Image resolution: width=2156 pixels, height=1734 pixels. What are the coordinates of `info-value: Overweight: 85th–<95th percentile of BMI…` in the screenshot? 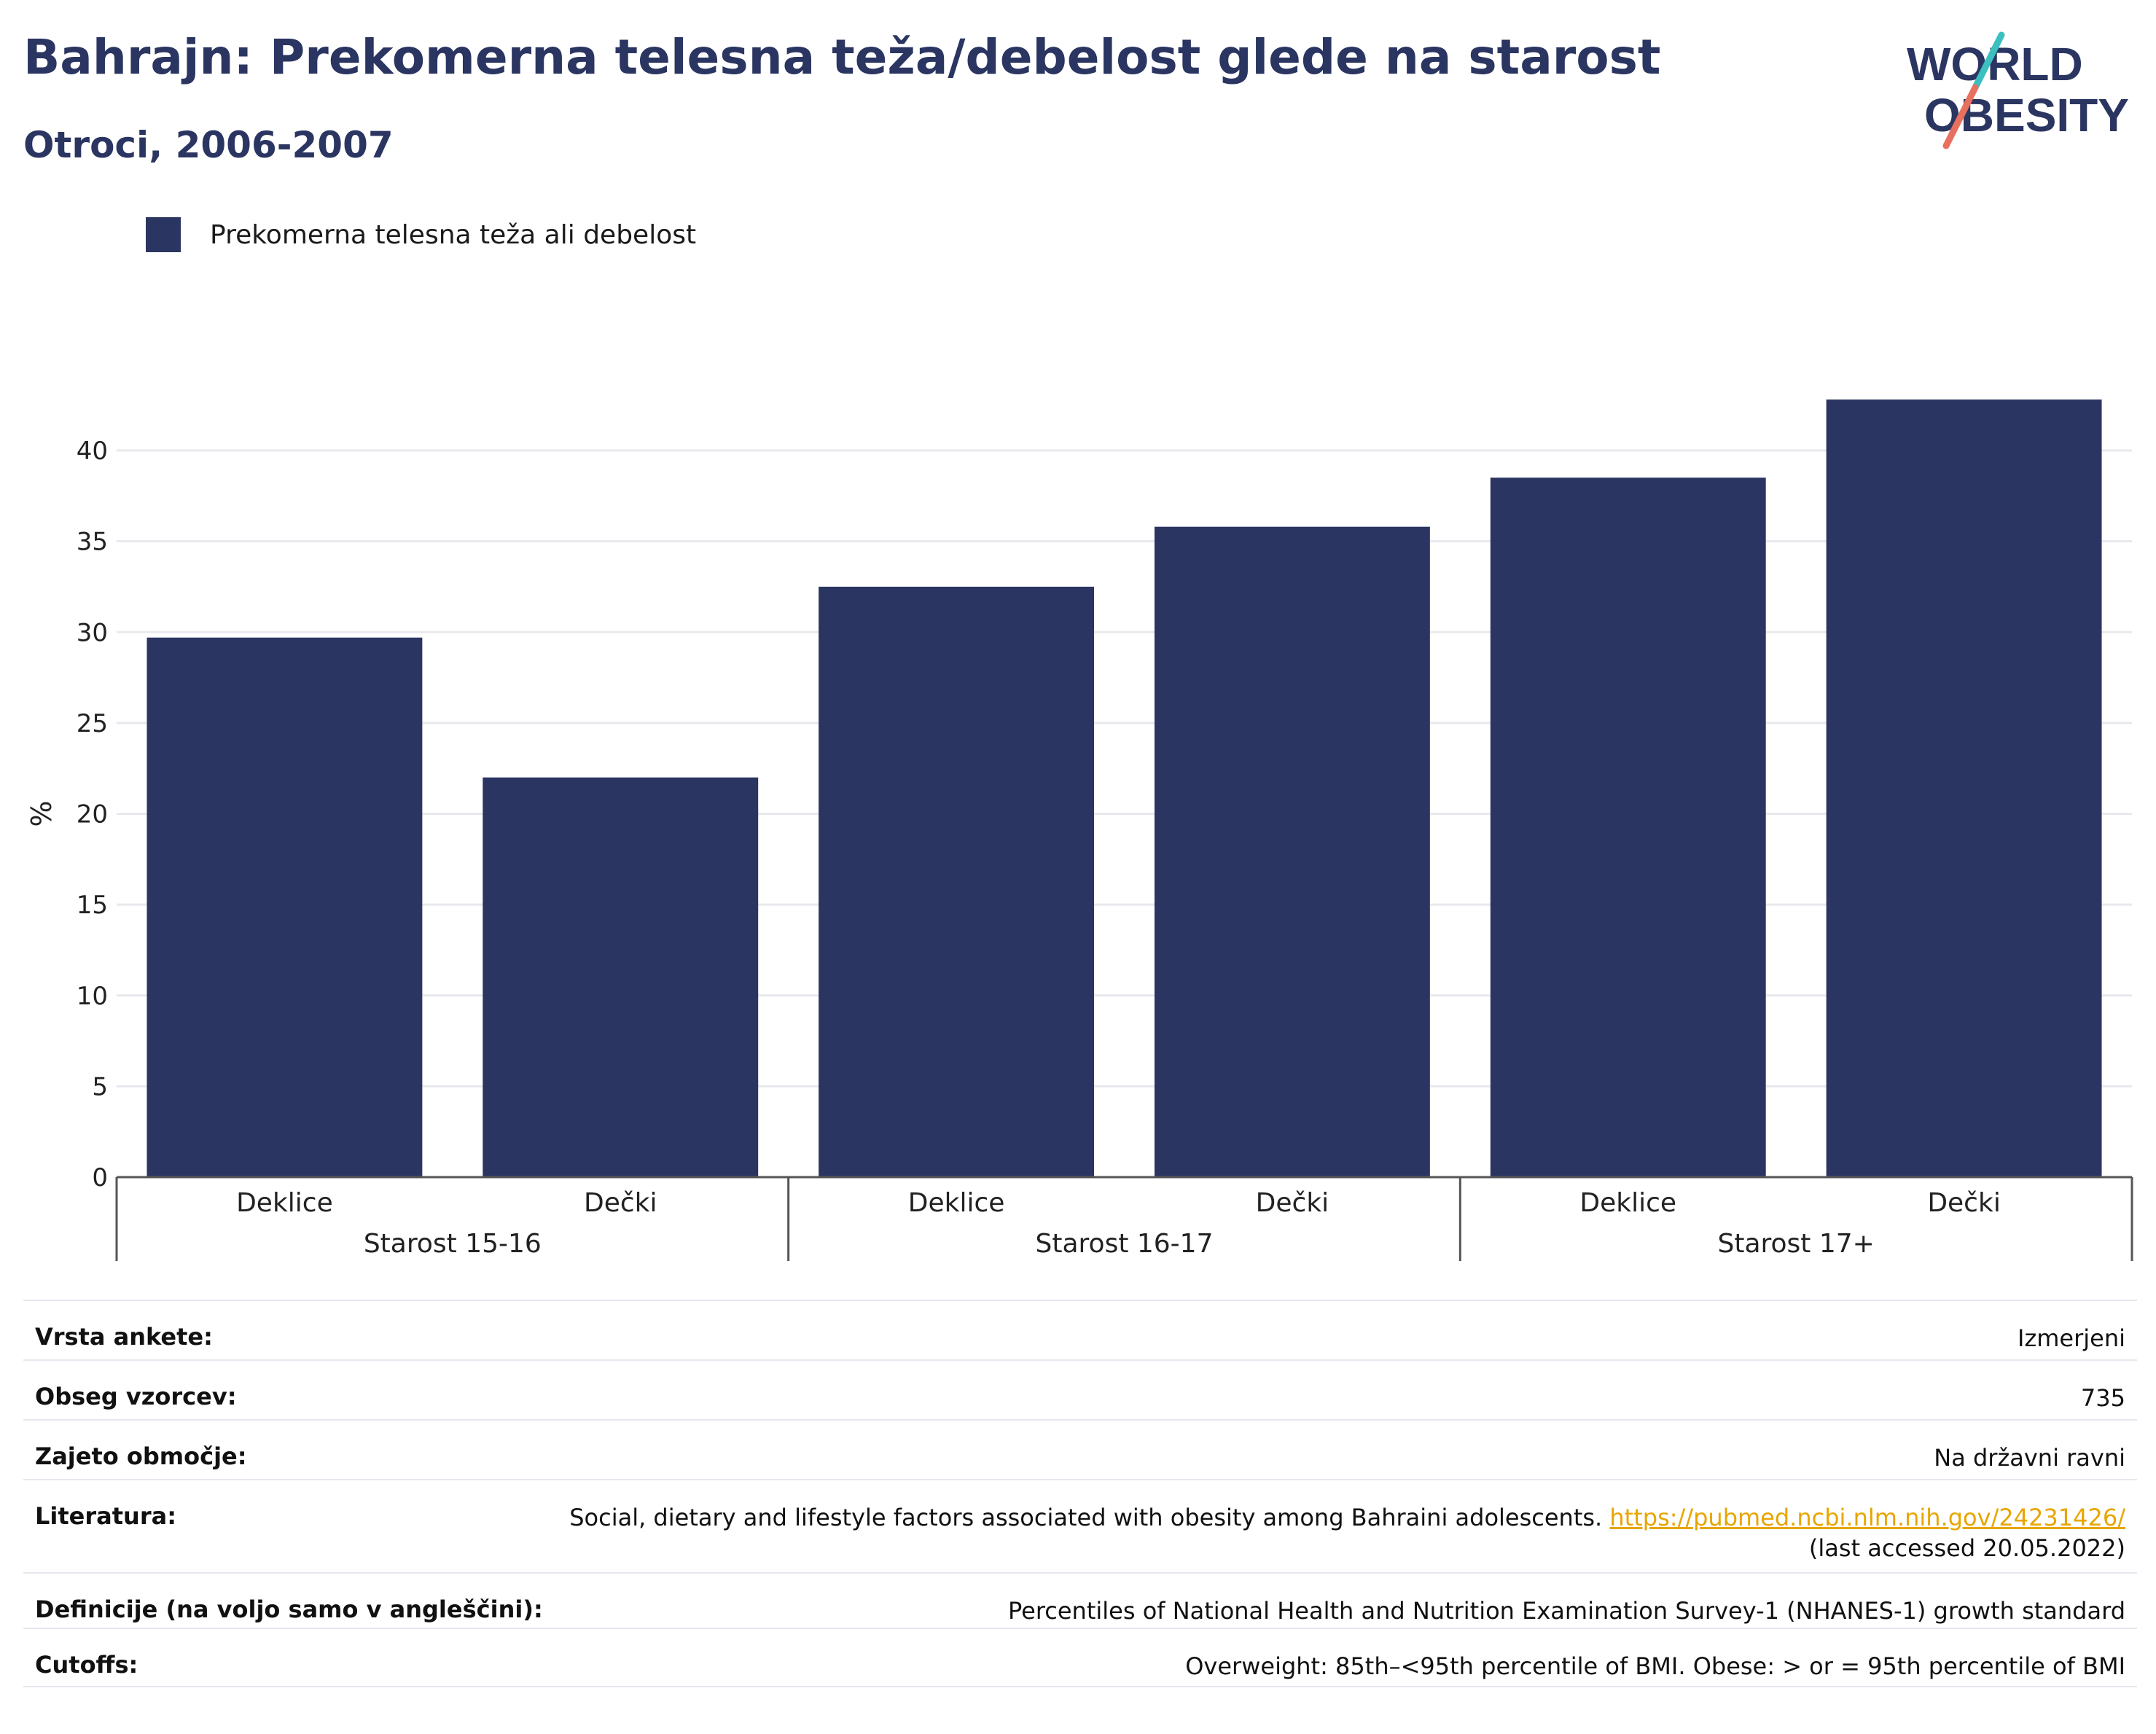 It's located at (1655, 1666).